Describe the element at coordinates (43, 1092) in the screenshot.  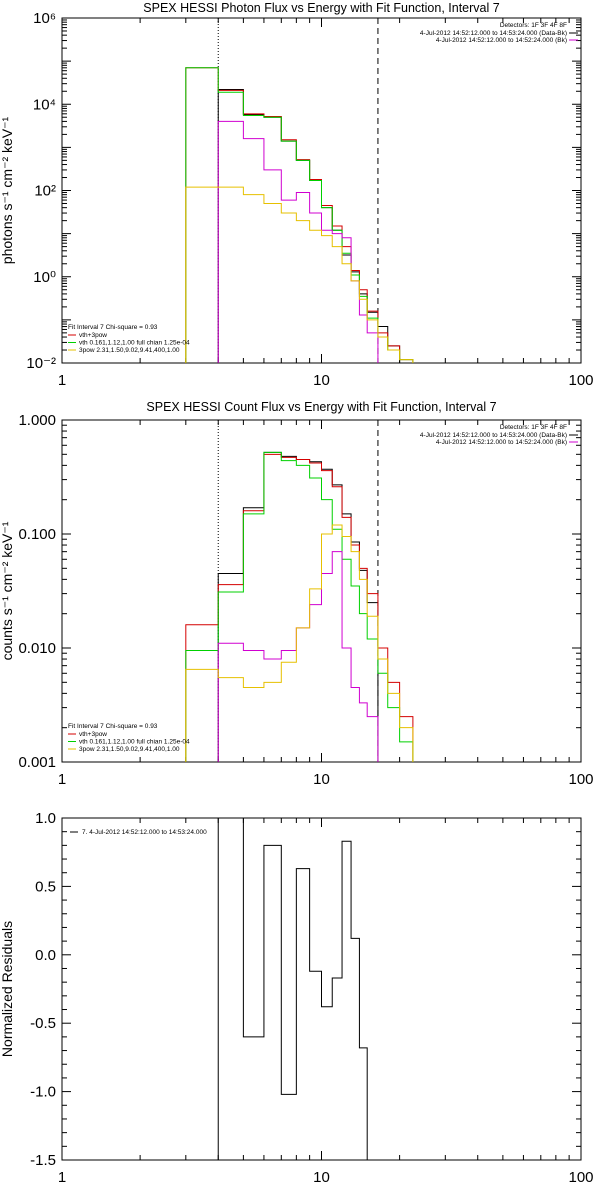
I see `y-tick-label: -1.0` at that location.